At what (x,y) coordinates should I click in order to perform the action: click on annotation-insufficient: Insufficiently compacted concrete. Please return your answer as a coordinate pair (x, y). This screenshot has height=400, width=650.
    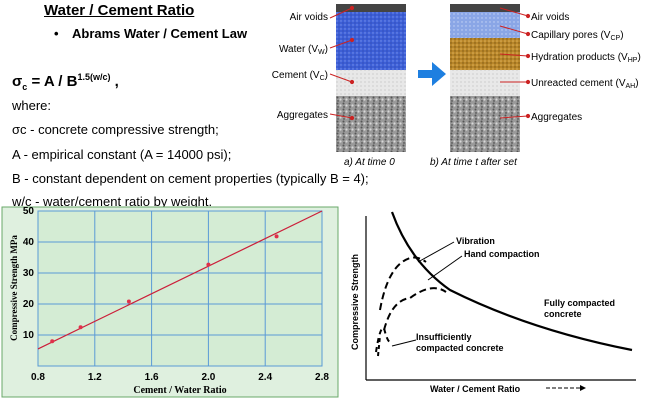
    Looking at the image, I should click on (460, 342).